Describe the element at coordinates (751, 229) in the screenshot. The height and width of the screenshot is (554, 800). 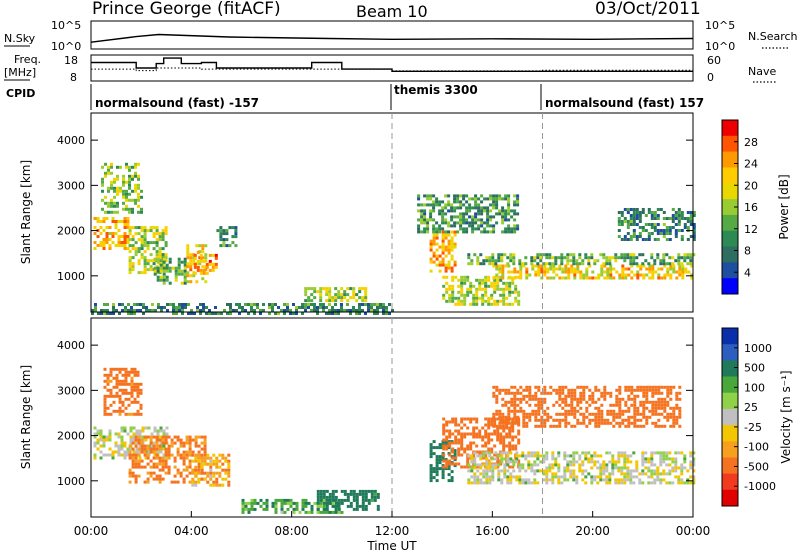
I see `power-colorbar-tick-label: 12` at that location.